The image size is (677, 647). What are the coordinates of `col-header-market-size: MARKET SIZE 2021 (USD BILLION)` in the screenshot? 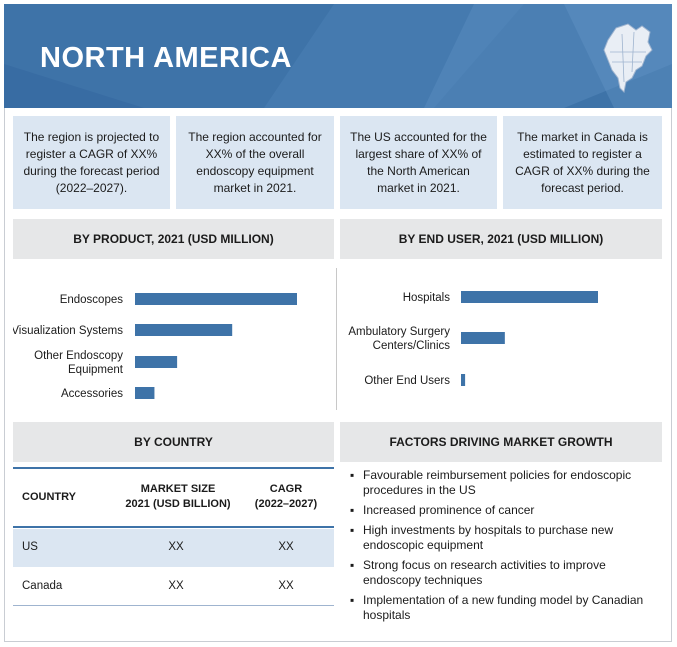 It's located at (178, 497).